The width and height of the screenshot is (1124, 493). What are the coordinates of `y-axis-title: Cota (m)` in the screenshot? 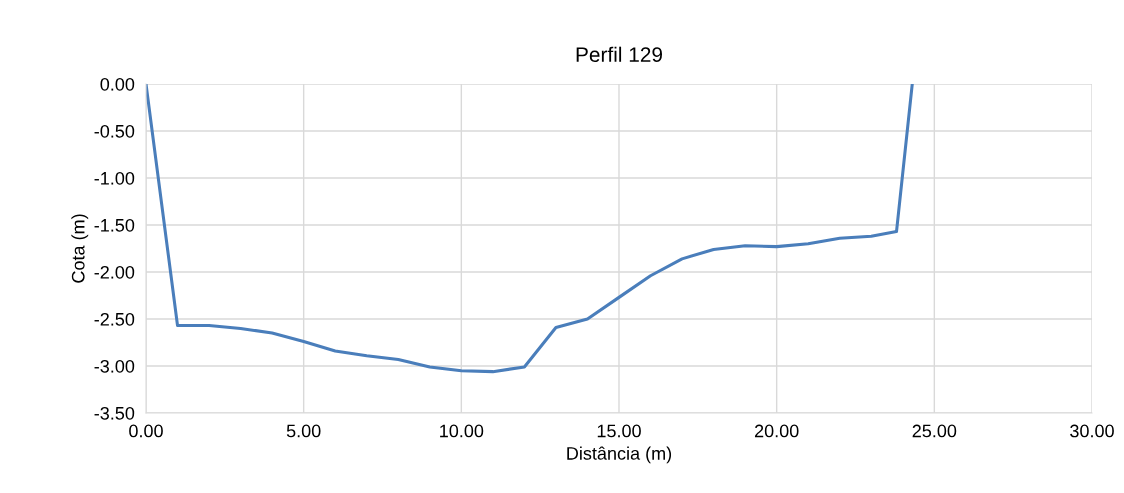 It's located at (80, 248).